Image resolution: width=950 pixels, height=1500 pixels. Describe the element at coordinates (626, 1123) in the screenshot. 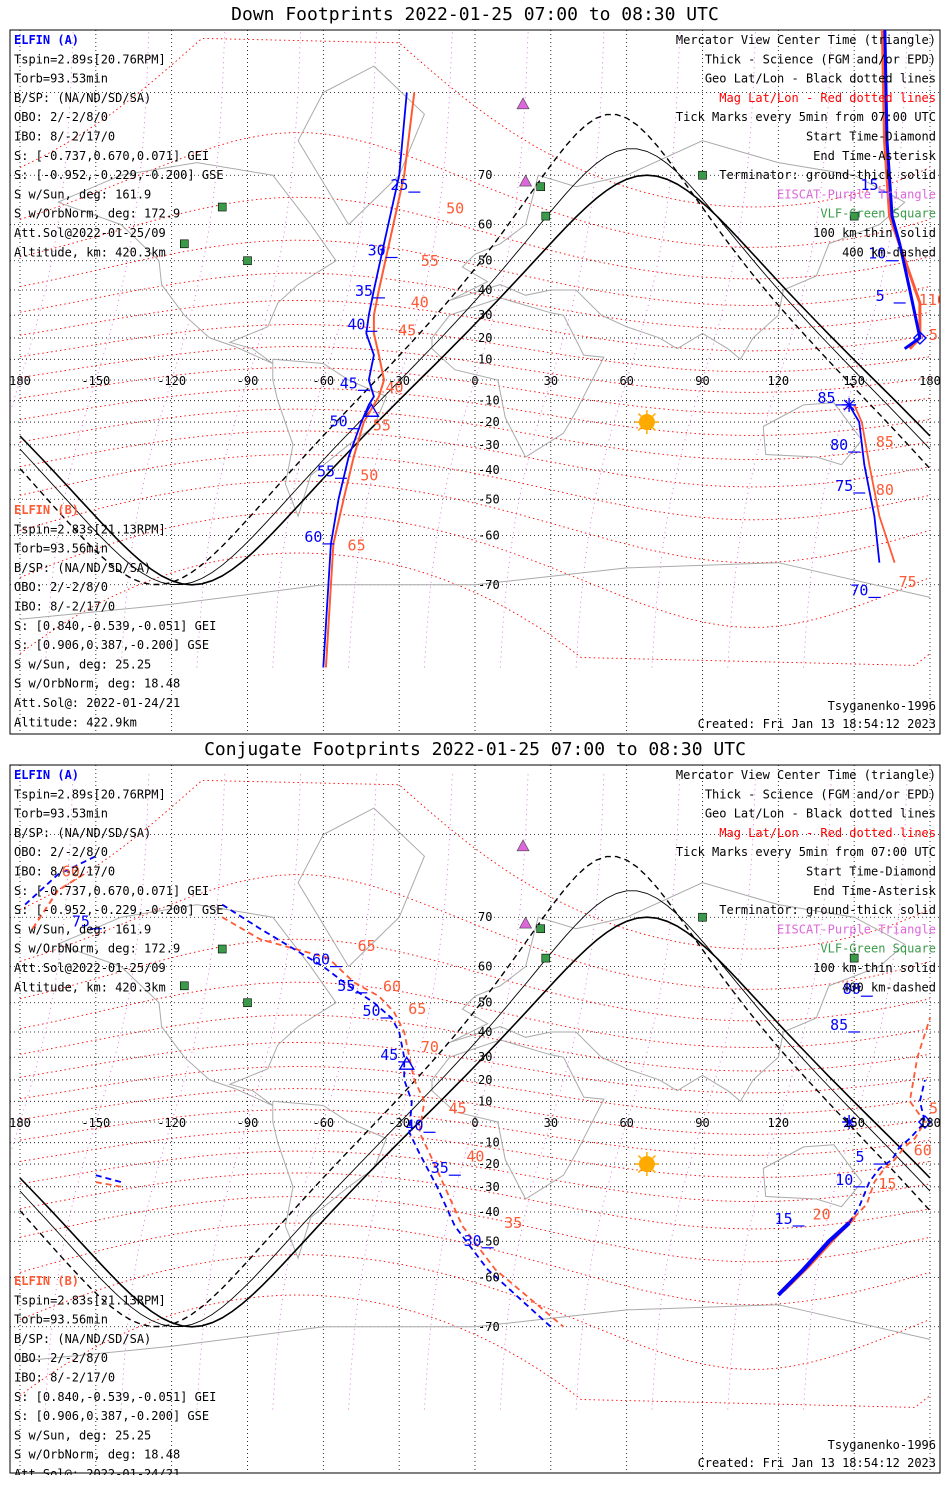

I see `lon-label: 60` at that location.